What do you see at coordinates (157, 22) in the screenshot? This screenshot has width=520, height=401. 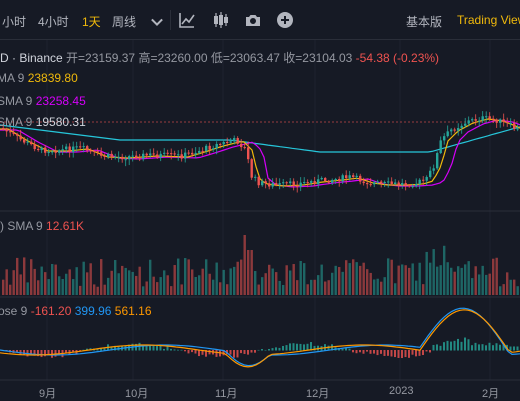 I see `chevron-down-icon` at bounding box center [157, 22].